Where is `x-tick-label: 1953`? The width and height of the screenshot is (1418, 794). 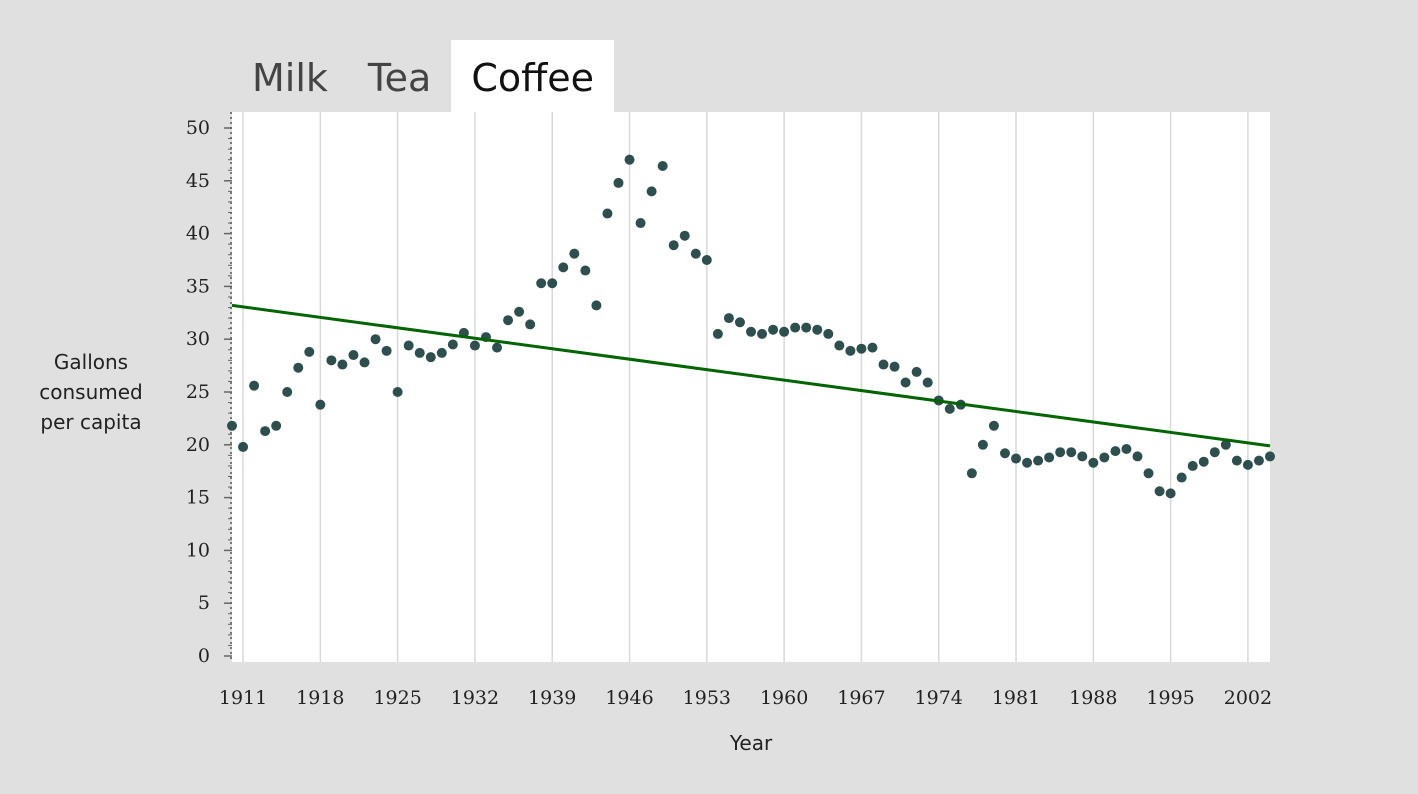
x-tick-label: 1953 is located at coordinates (707, 698).